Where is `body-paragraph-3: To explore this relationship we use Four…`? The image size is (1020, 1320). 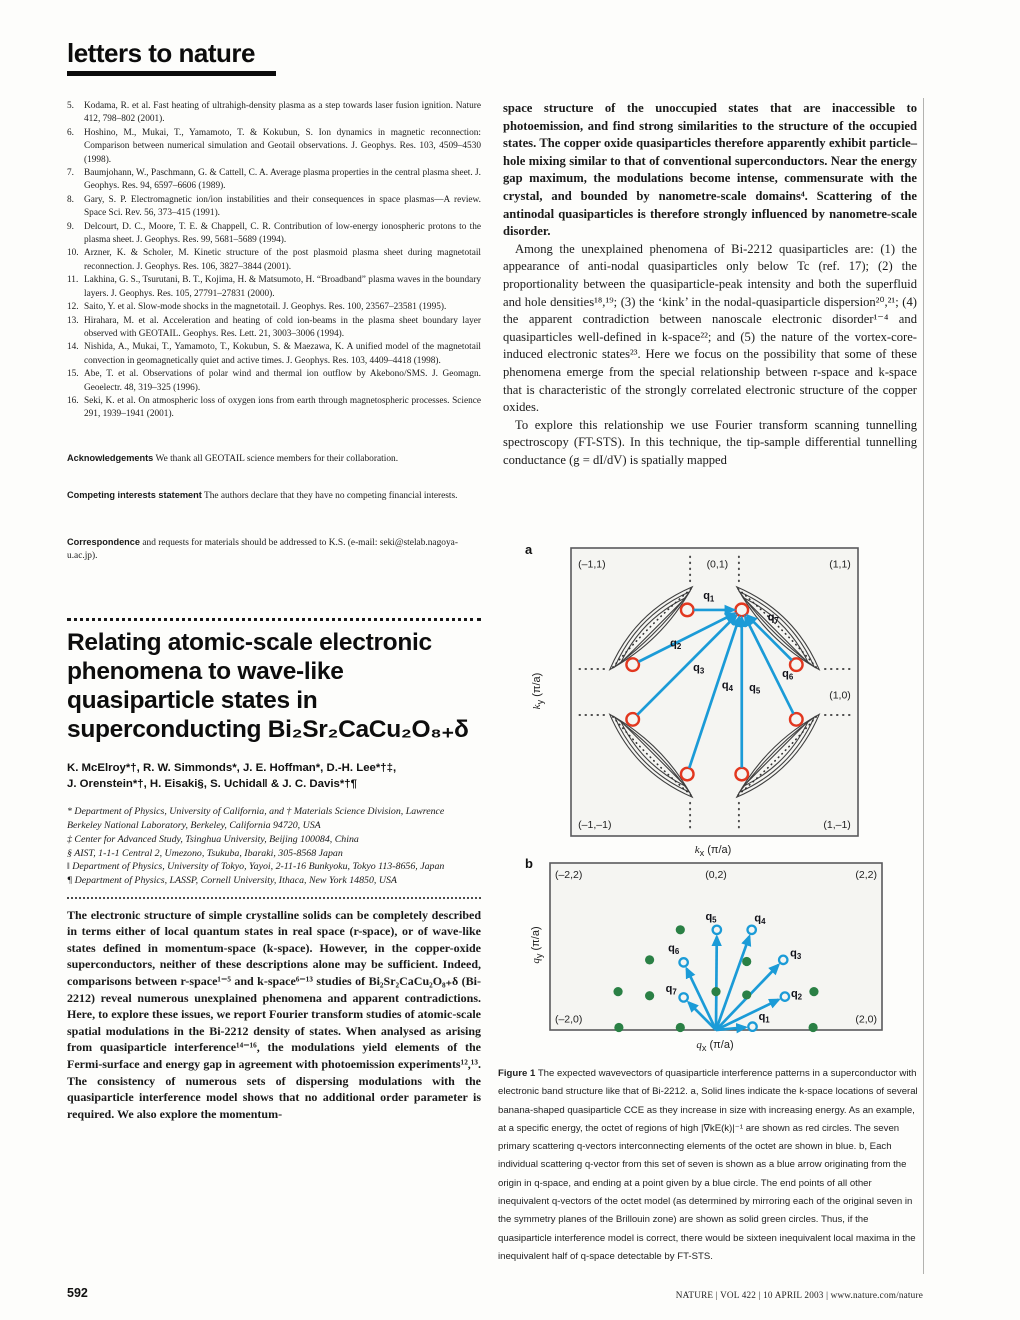 body-paragraph-3: To explore this relationship we use Four… is located at coordinates (710, 442).